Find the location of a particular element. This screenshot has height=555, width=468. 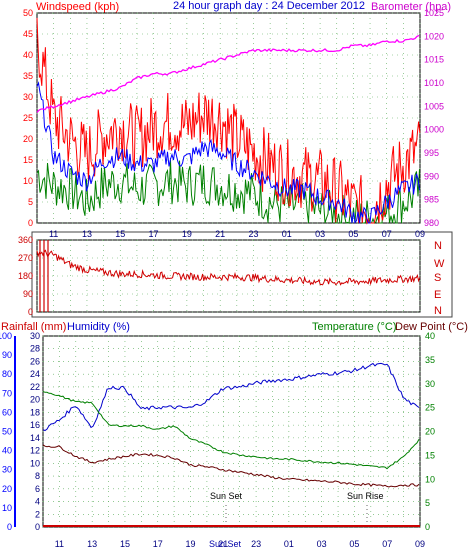

humidity-y-tick: 24 is located at coordinates (35, 374).